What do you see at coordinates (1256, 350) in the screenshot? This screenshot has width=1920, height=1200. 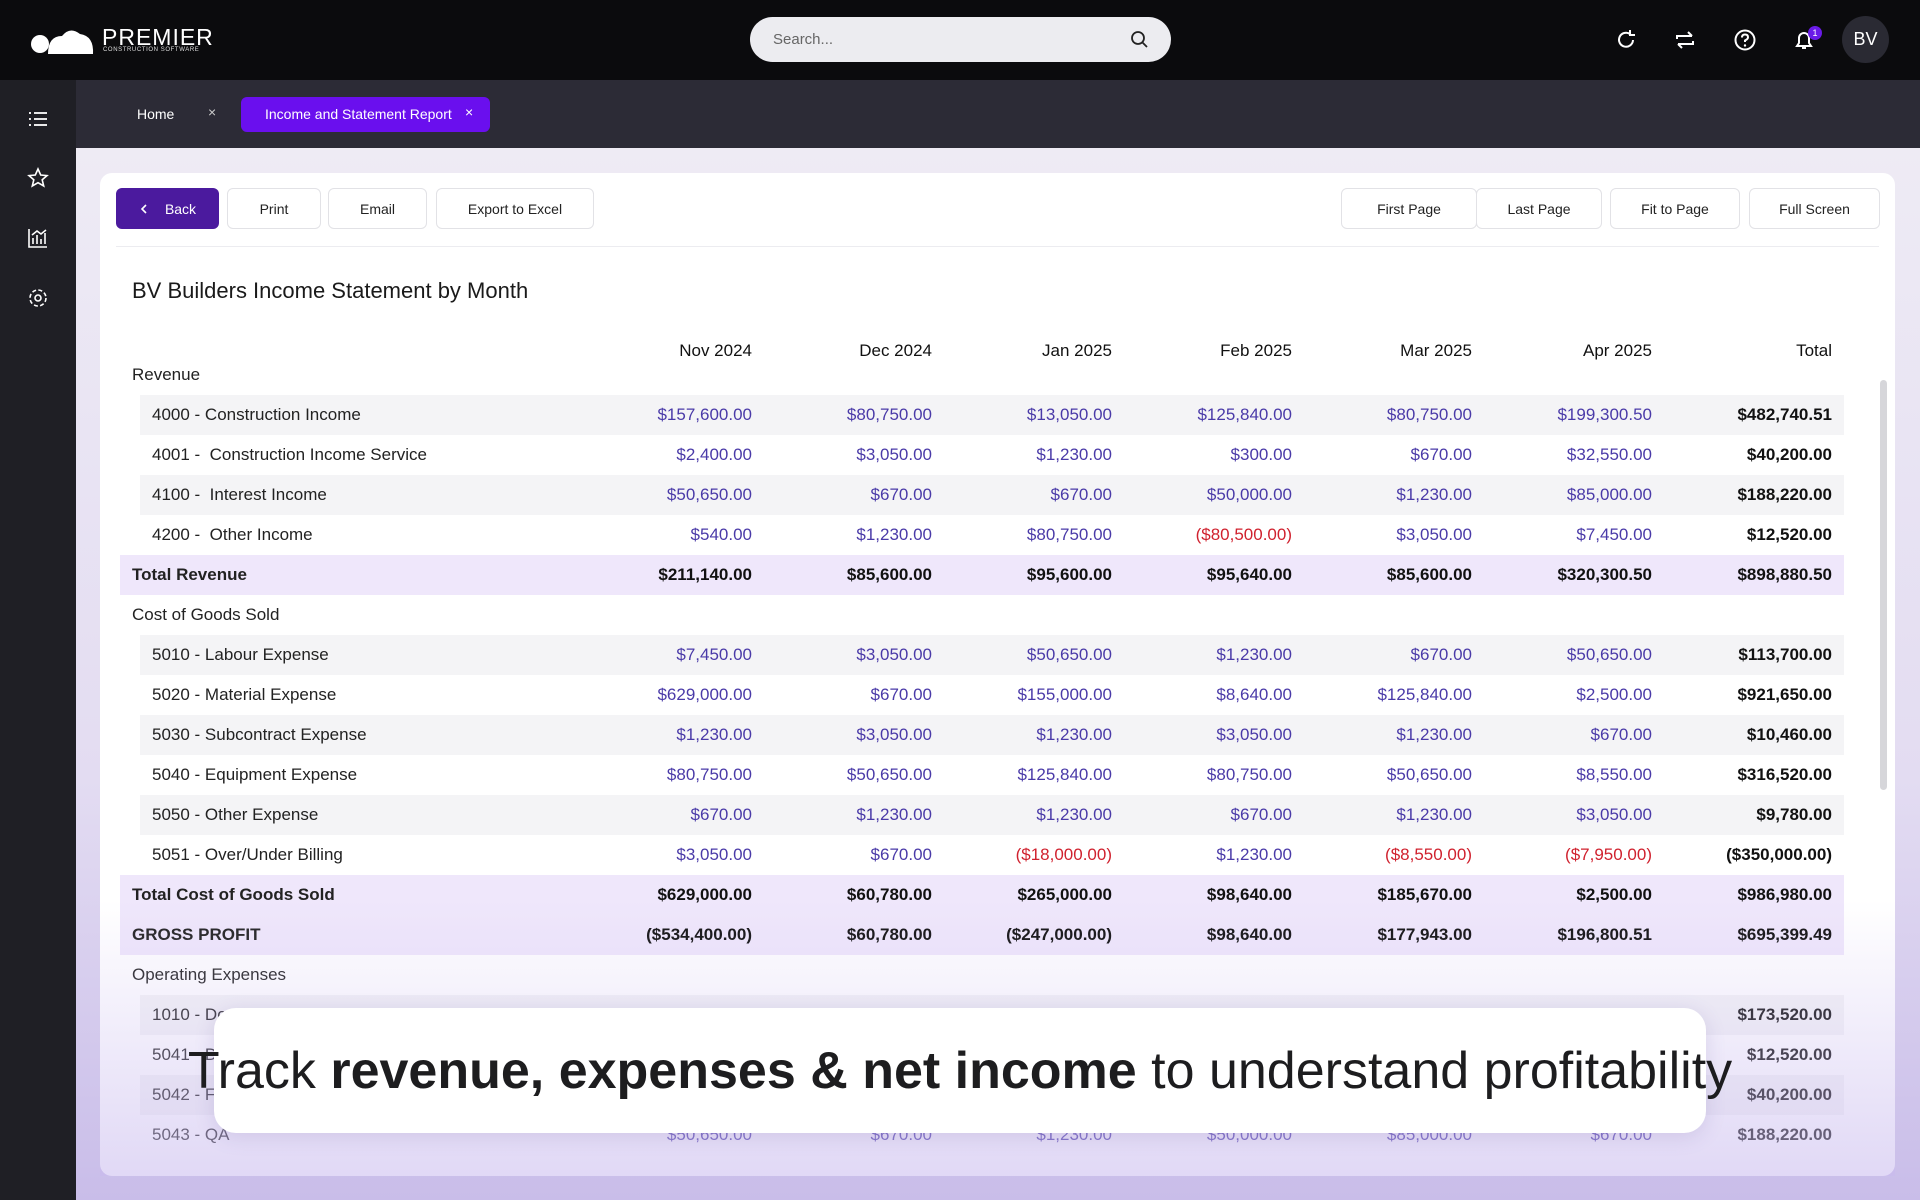 I see `column-header: Feb 2025` at bounding box center [1256, 350].